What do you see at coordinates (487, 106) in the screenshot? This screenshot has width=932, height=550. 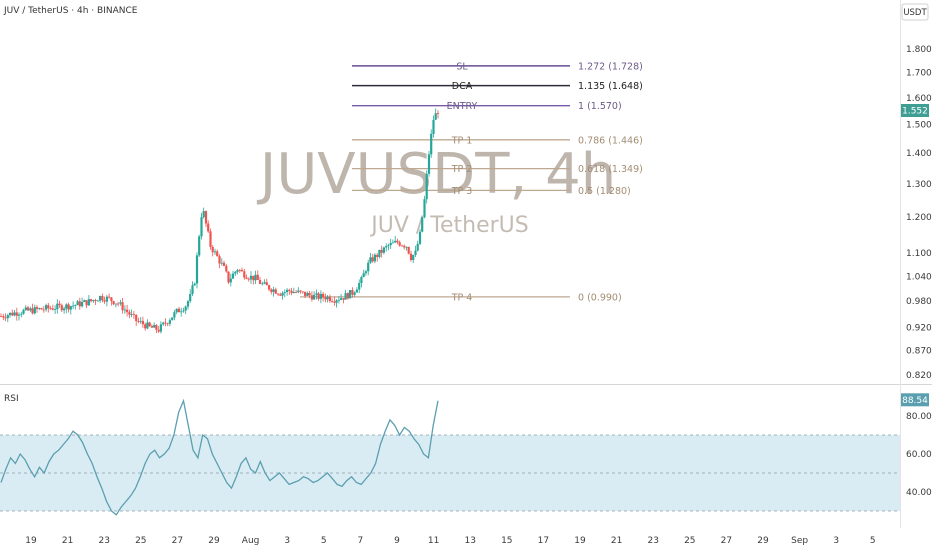 I see `fib-level-entry: ENTRY 1 (1.570)` at bounding box center [487, 106].